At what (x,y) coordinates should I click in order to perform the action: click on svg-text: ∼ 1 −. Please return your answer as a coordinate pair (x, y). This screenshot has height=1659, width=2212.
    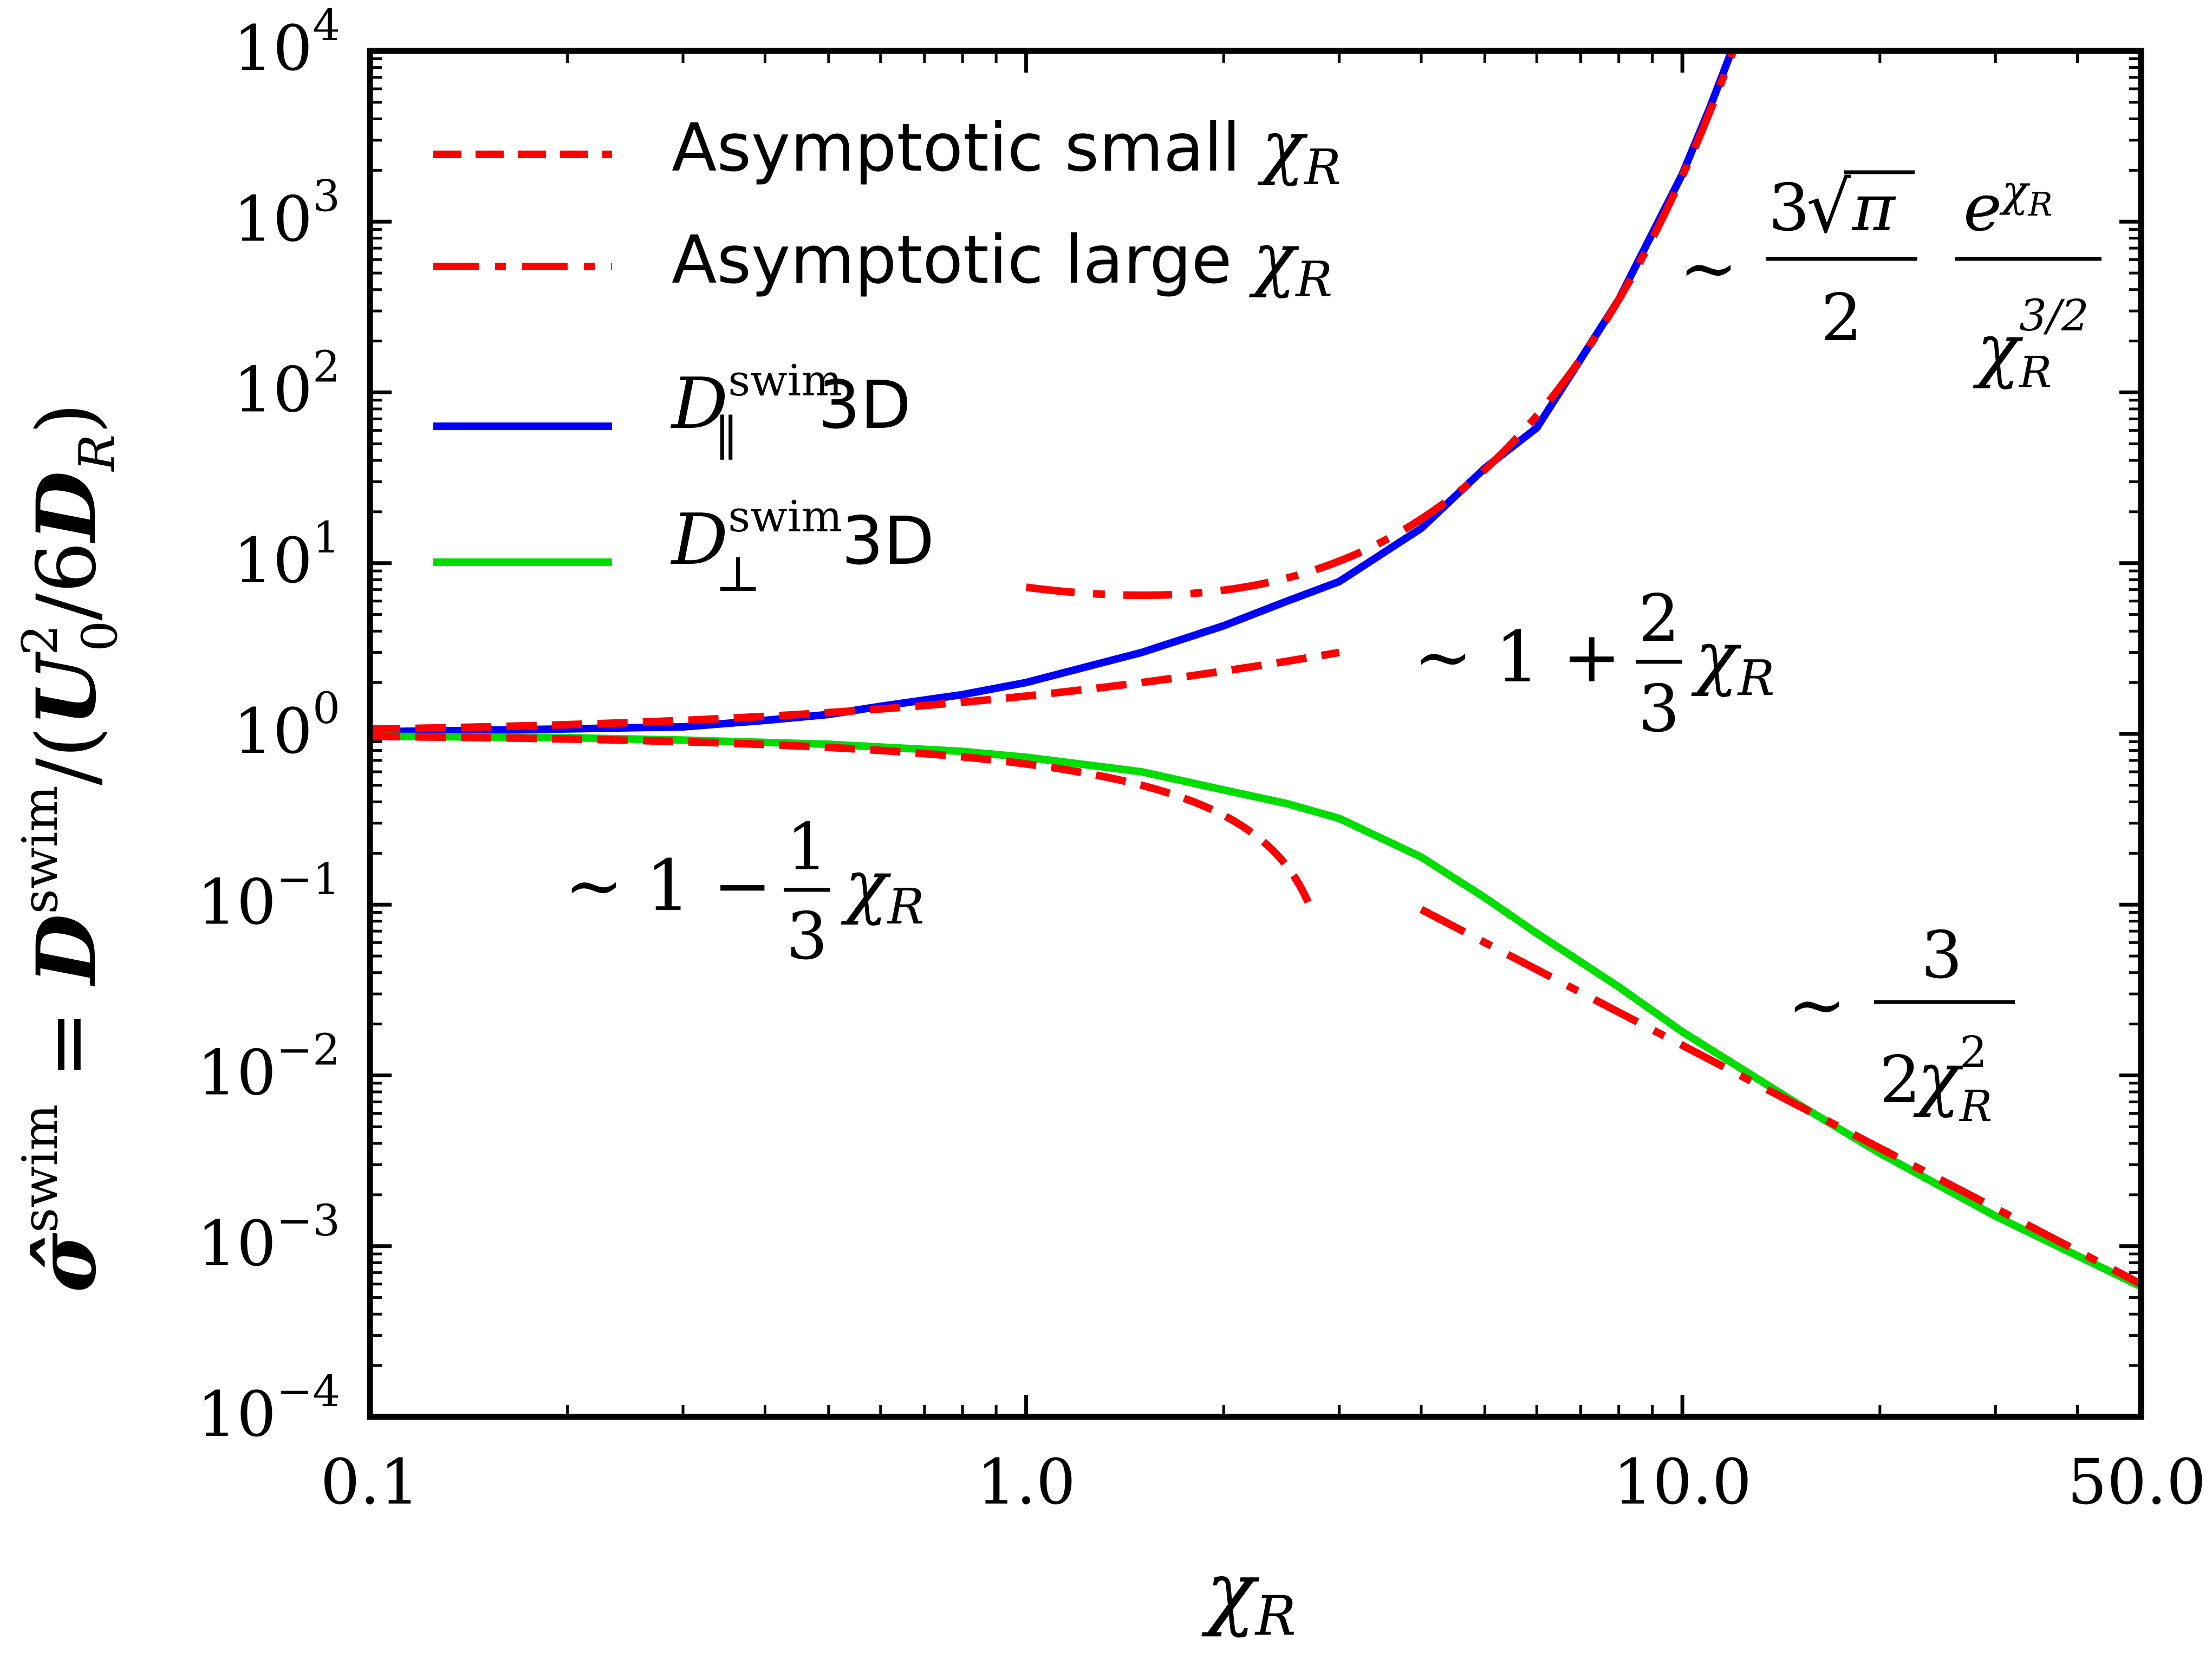
    Looking at the image, I should click on (668, 885).